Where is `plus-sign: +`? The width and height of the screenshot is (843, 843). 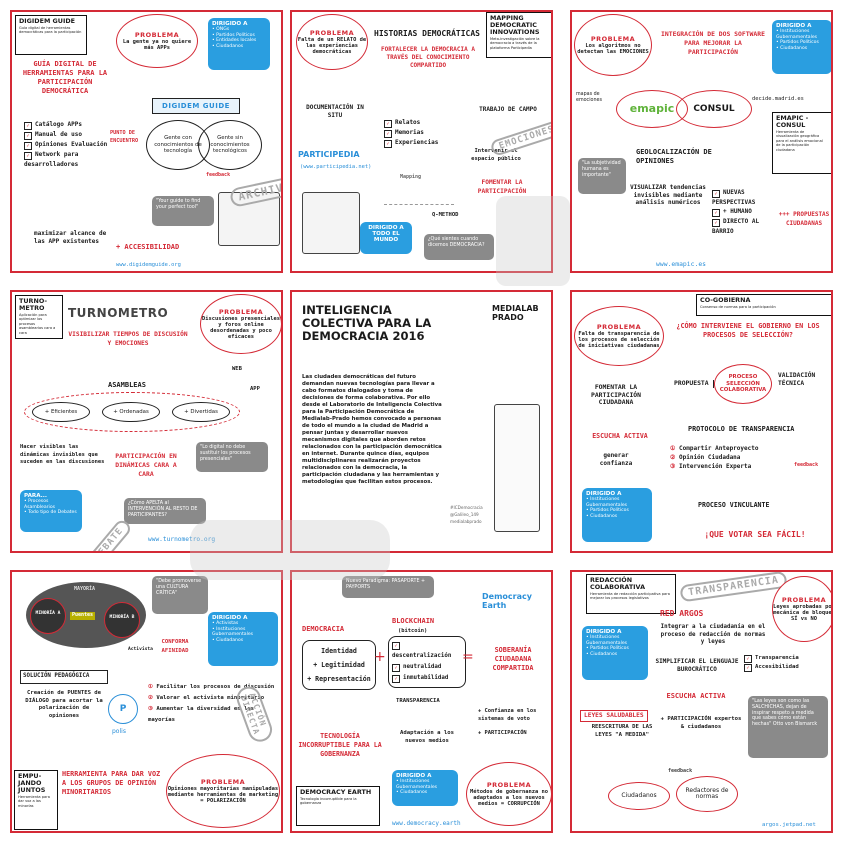
plus-sign: + is located at coordinates (380, 657).